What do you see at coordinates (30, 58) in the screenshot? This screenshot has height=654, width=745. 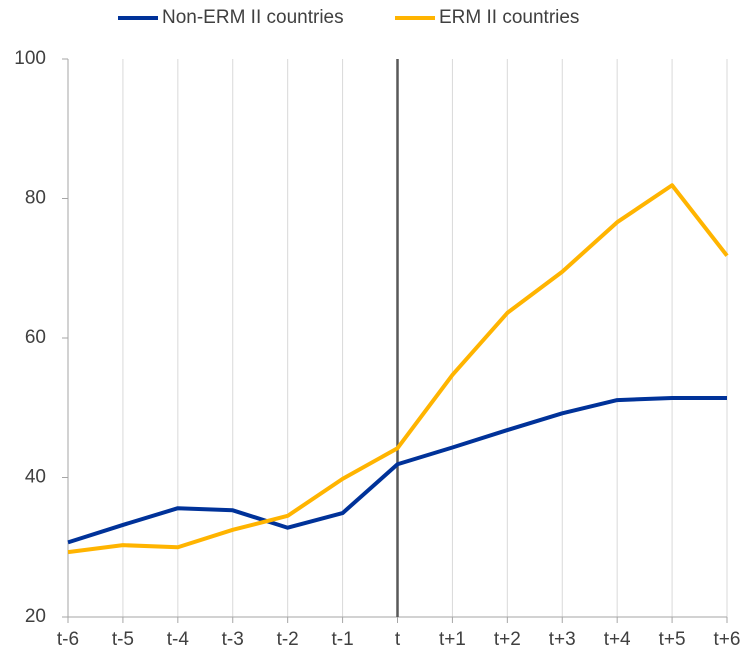 I see `y-tick-label: 100` at bounding box center [30, 58].